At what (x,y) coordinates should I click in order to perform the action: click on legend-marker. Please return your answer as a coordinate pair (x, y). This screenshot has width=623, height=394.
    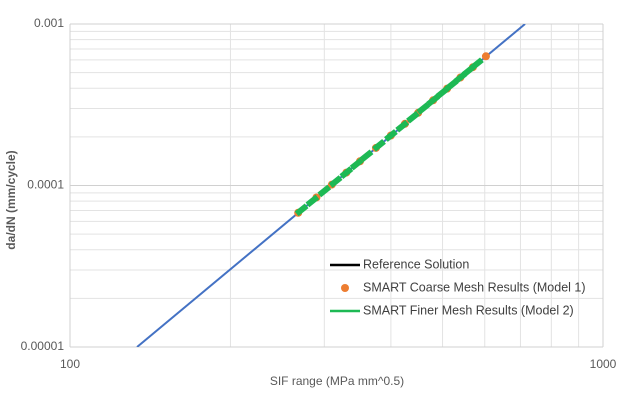
    Looking at the image, I should click on (345, 288).